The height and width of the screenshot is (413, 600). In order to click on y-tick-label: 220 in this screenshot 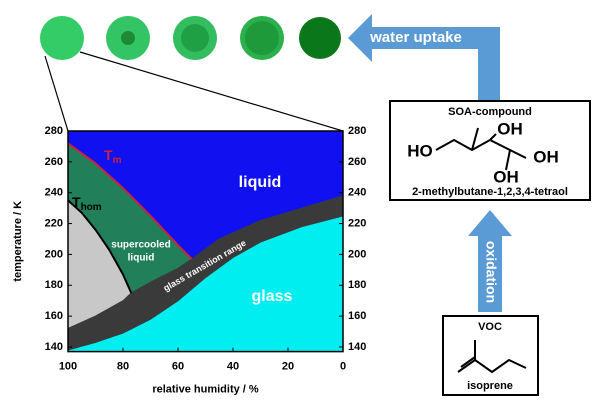, I will do `click(54, 223)`.